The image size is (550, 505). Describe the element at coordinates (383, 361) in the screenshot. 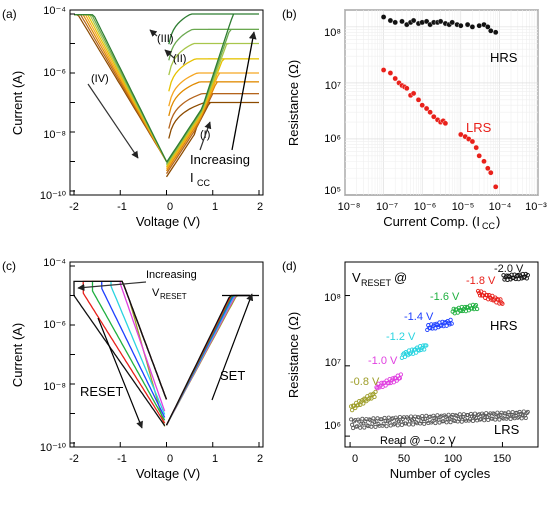

I see `d-group-label-10: -1.0 V` at that location.